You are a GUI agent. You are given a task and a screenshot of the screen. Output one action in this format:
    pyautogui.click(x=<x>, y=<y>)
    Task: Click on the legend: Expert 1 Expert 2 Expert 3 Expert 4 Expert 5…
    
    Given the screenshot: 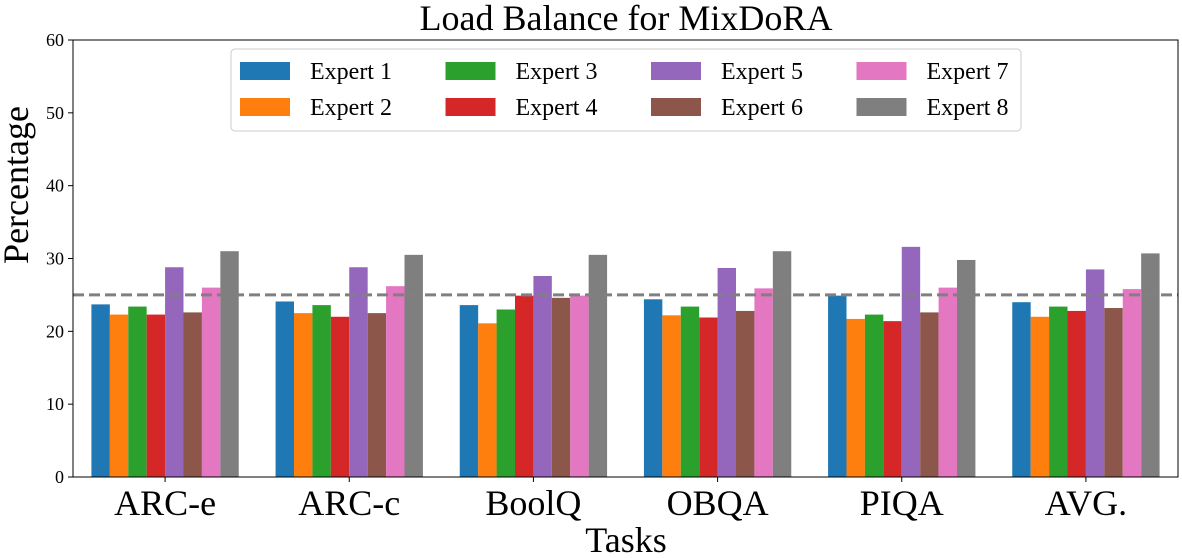 What is the action you would take?
    pyautogui.click(x=626, y=90)
    